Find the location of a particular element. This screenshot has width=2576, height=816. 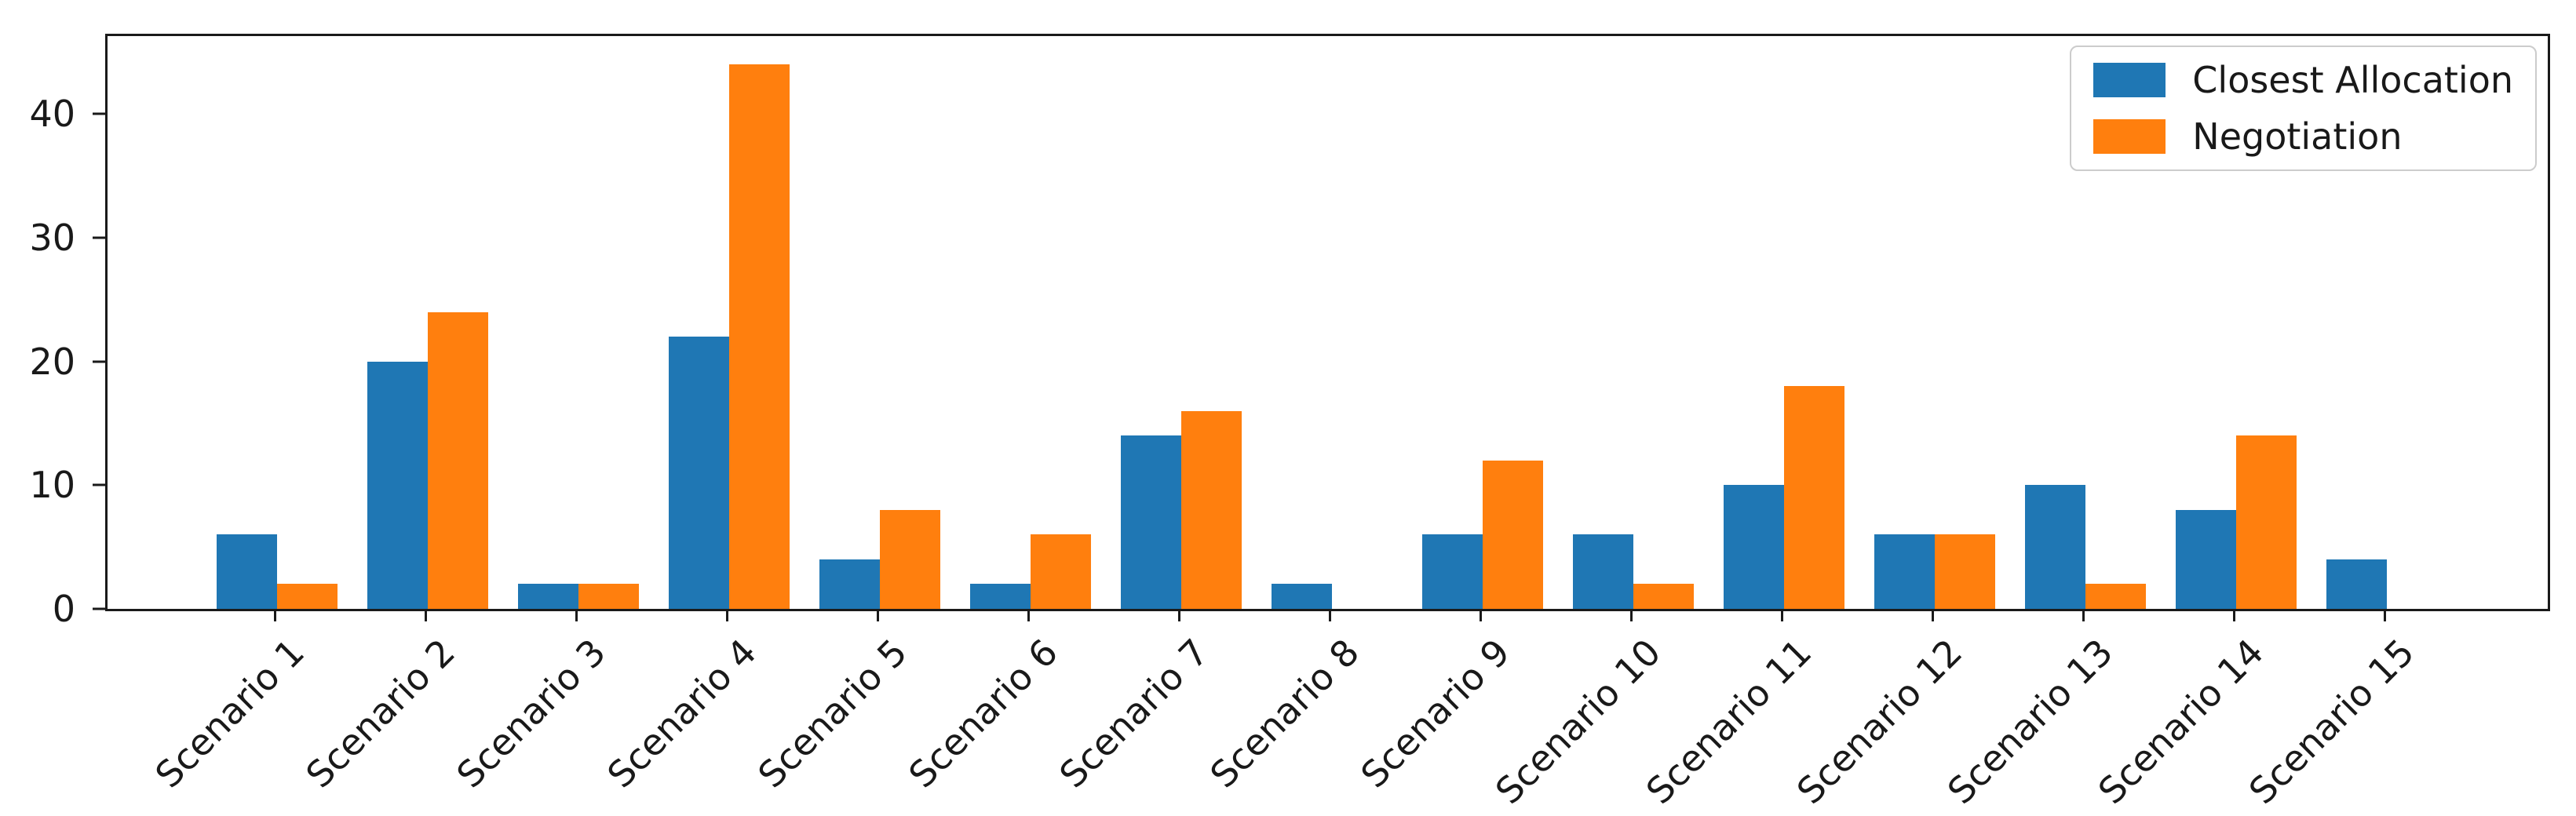

x-tick-label-scenario-4: Scenario 4 is located at coordinates (682, 713).